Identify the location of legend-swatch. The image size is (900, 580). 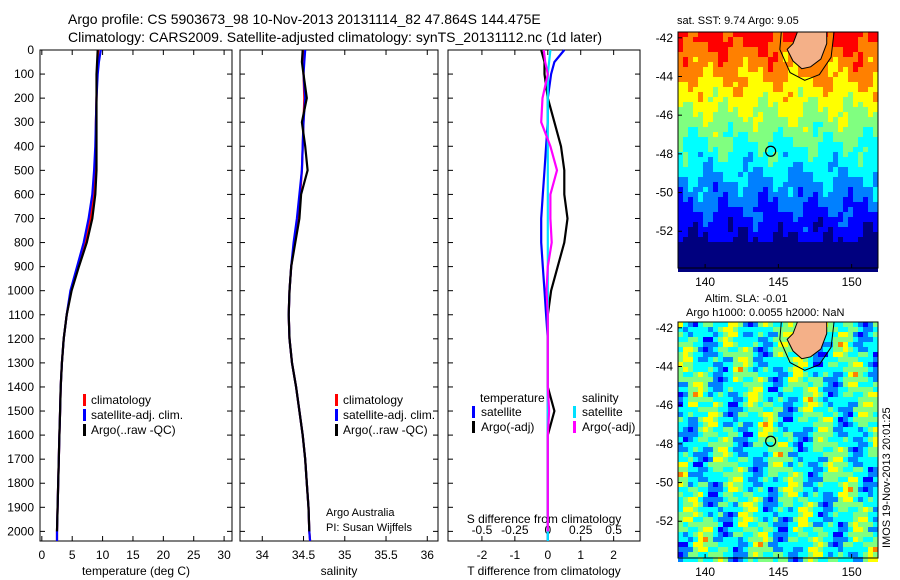
(473, 412).